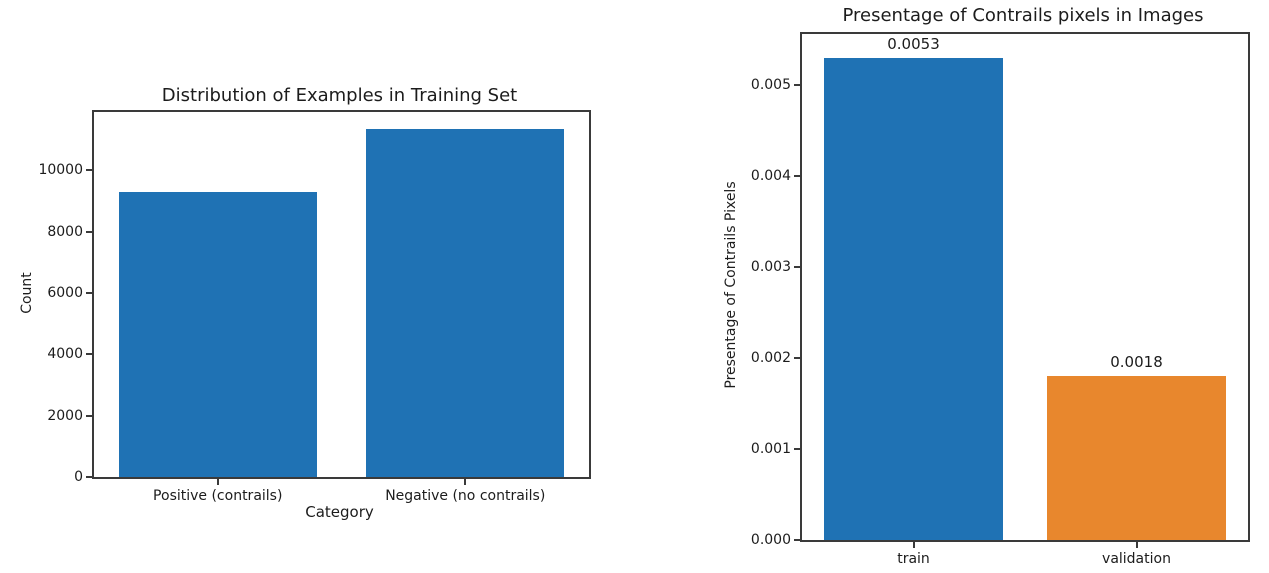 The height and width of the screenshot is (573, 1269). Describe the element at coordinates (339, 95) in the screenshot. I see `chart-title: Distribution of Examples in Training Set` at that location.